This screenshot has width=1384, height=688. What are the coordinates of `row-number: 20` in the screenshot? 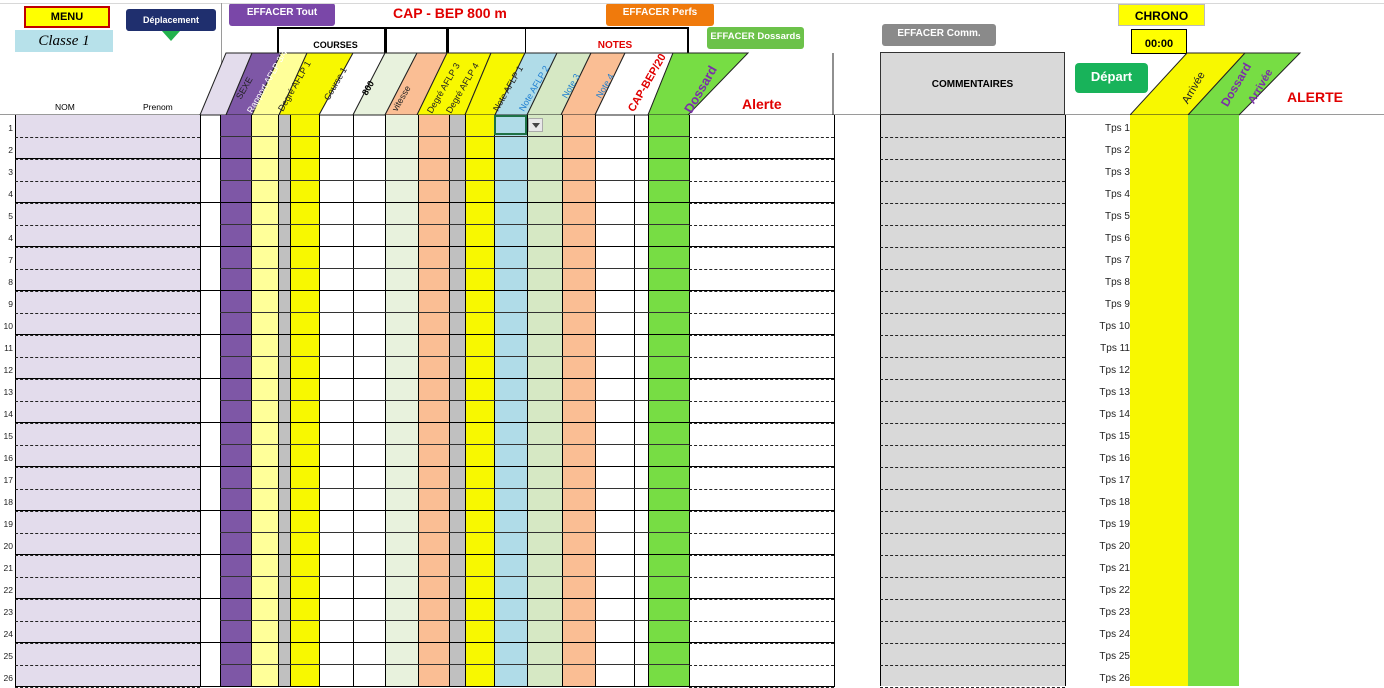 It's located at (8, 546).